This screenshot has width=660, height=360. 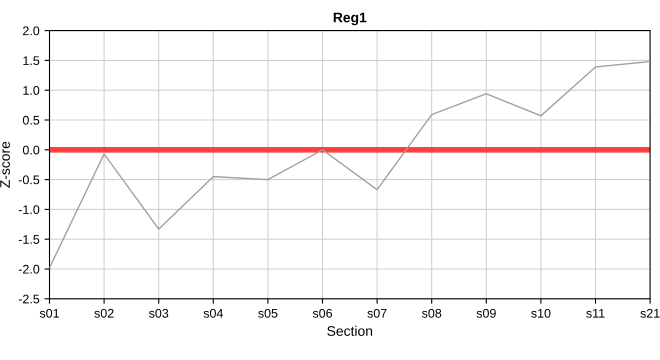 What do you see at coordinates (350, 19) in the screenshot?
I see `chart-title: Reg1` at bounding box center [350, 19].